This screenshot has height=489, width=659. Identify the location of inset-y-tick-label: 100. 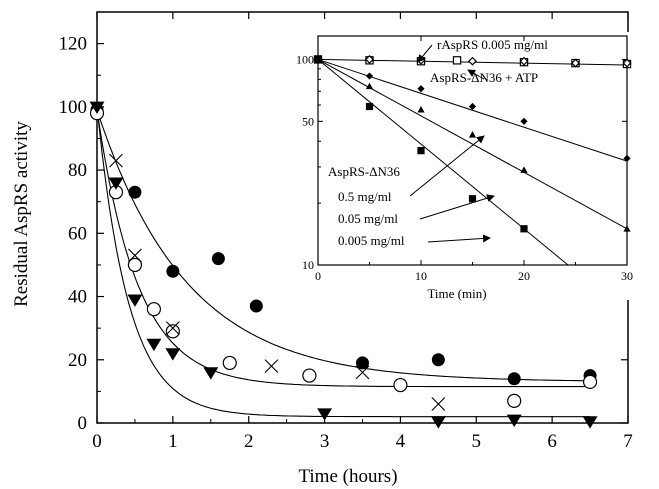
(305, 59).